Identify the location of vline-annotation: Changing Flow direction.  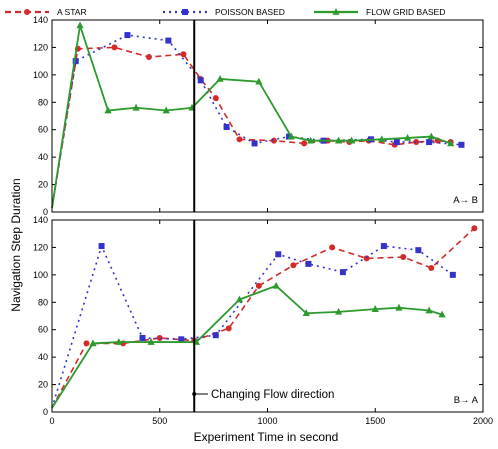
(272, 395).